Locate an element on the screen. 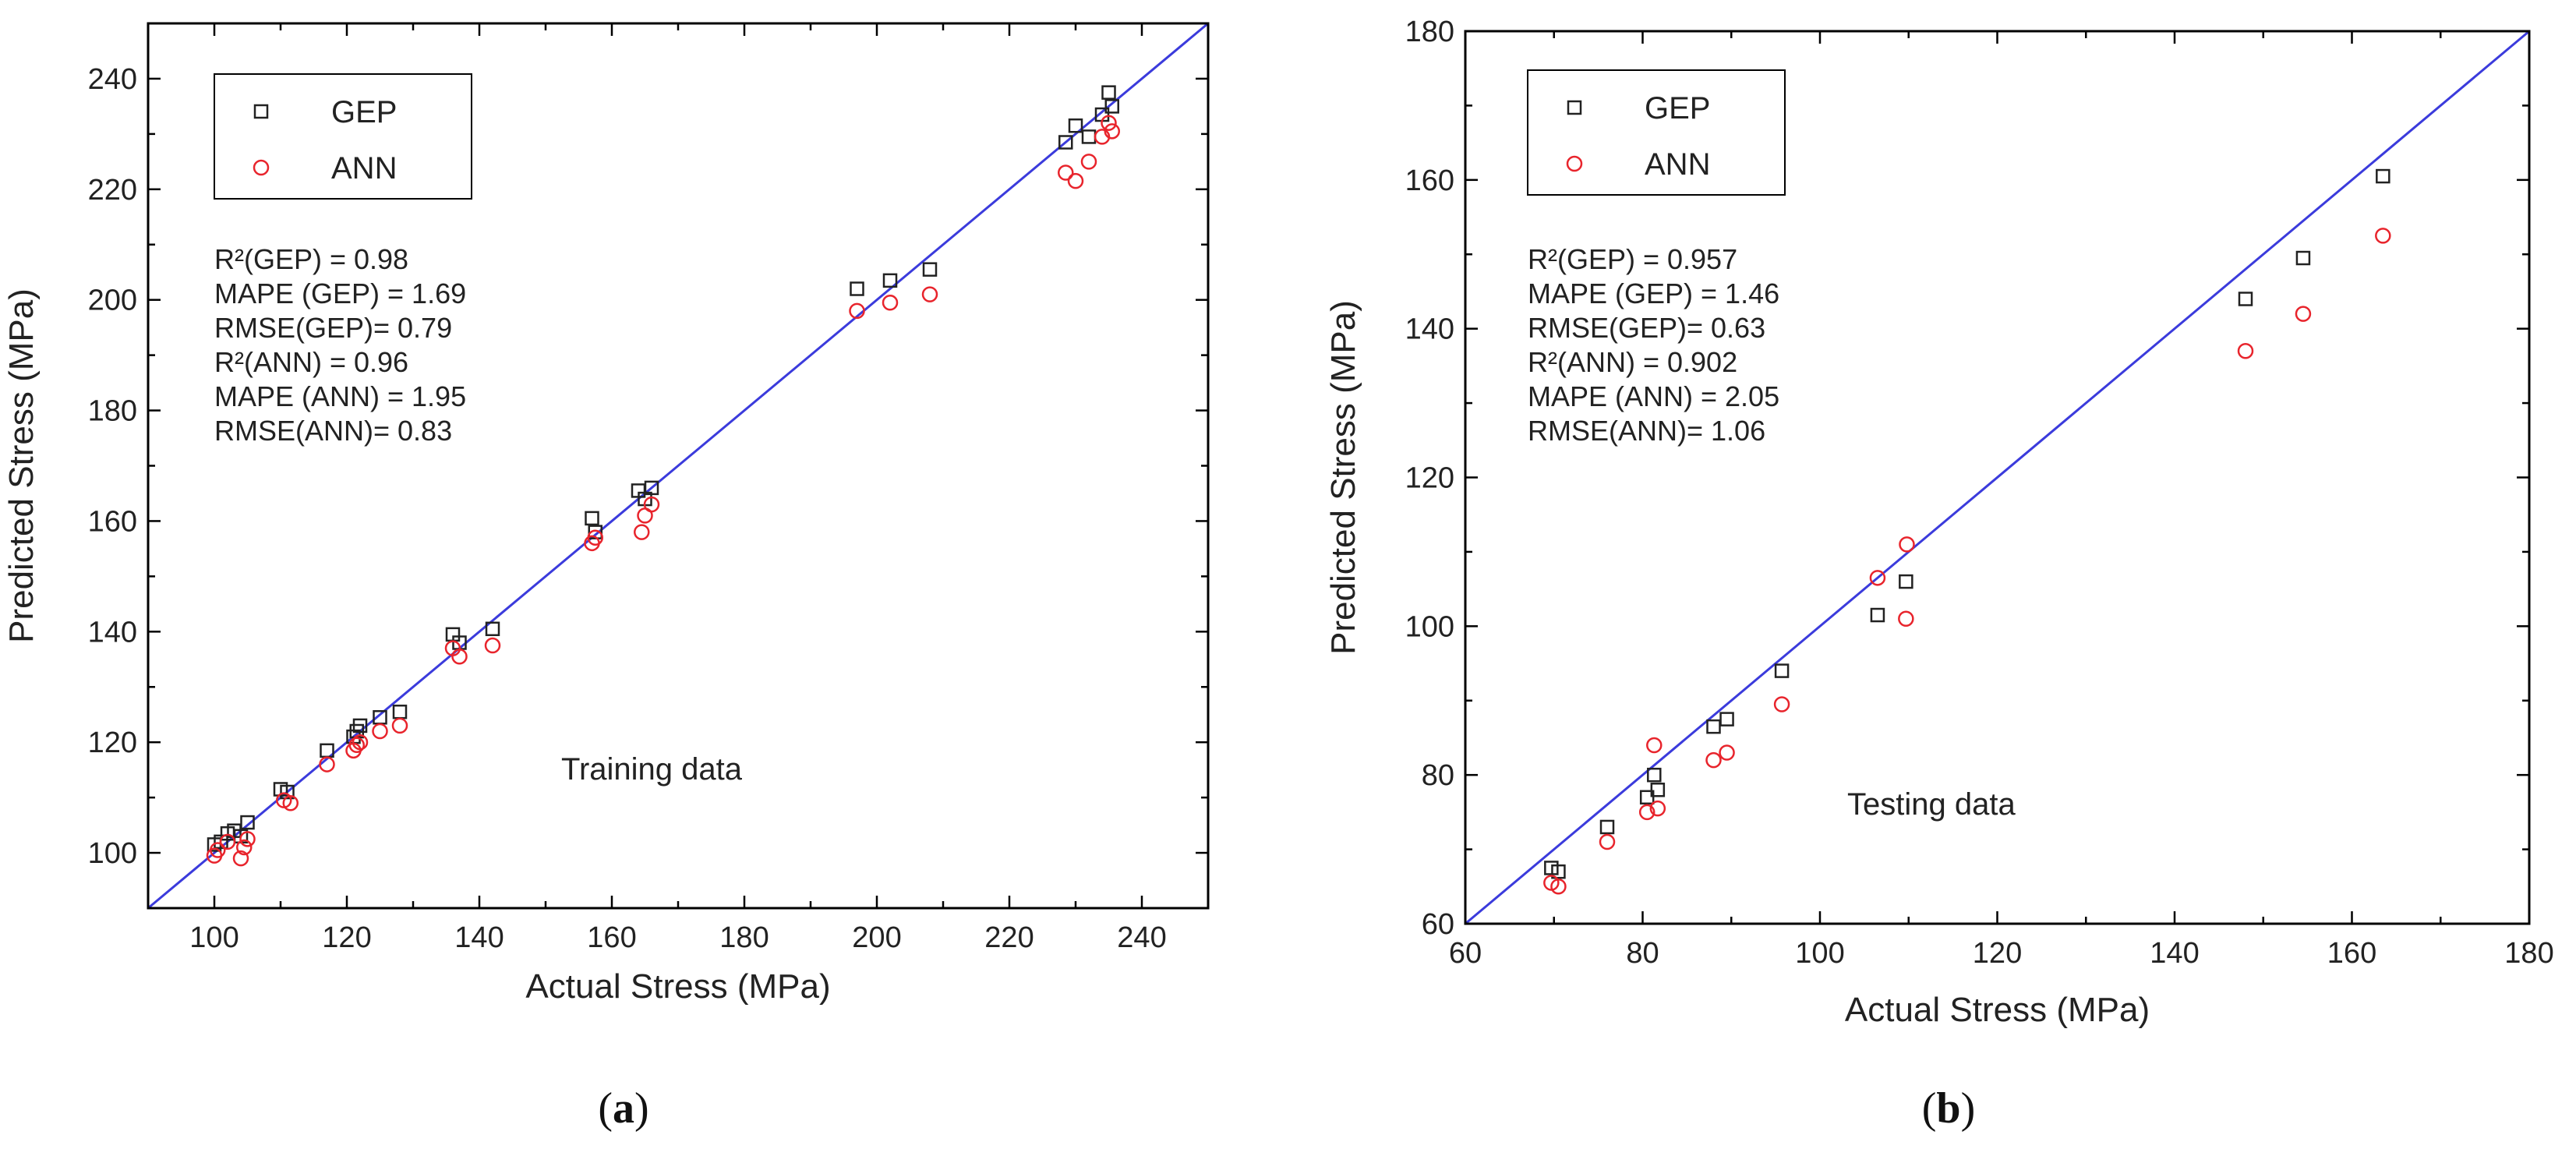 The image size is (2576, 1149). caption-letter: b is located at coordinates (1948, 1108).